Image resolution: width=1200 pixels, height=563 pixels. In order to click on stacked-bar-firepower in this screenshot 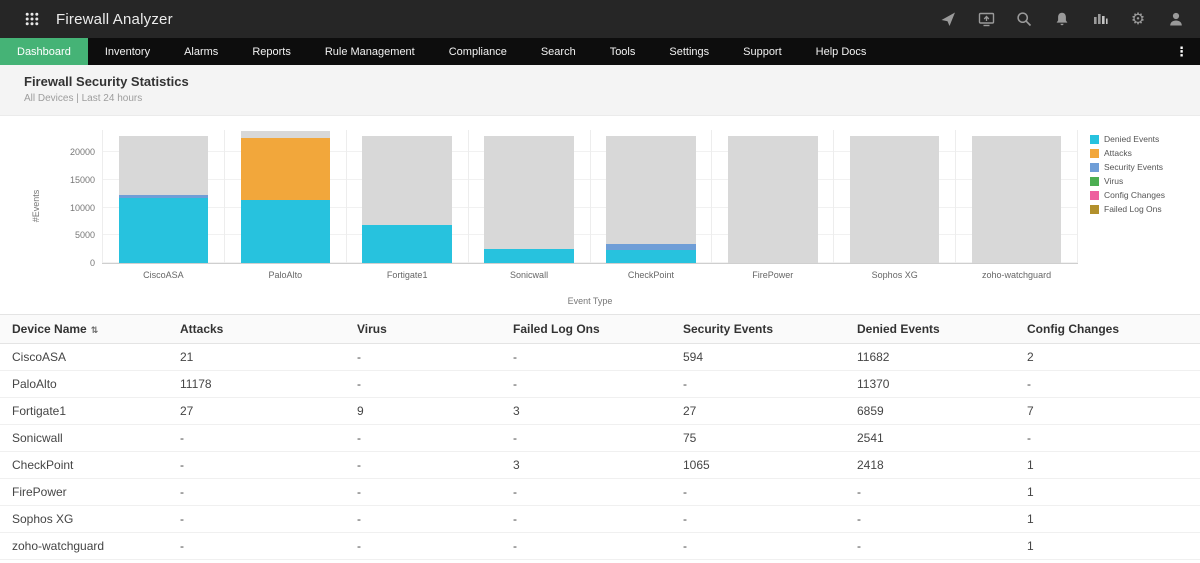, I will do `click(773, 196)`.